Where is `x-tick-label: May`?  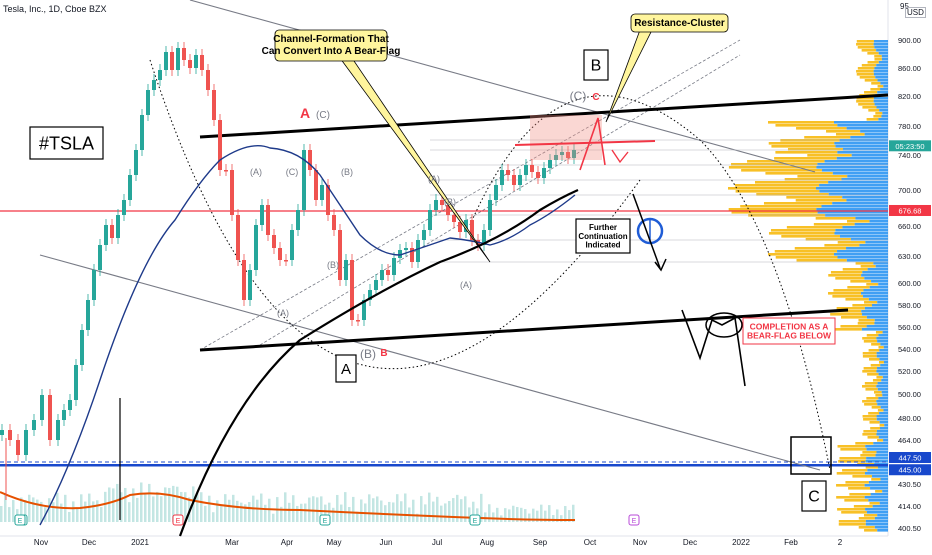
x-tick-label: May is located at coordinates (333, 542).